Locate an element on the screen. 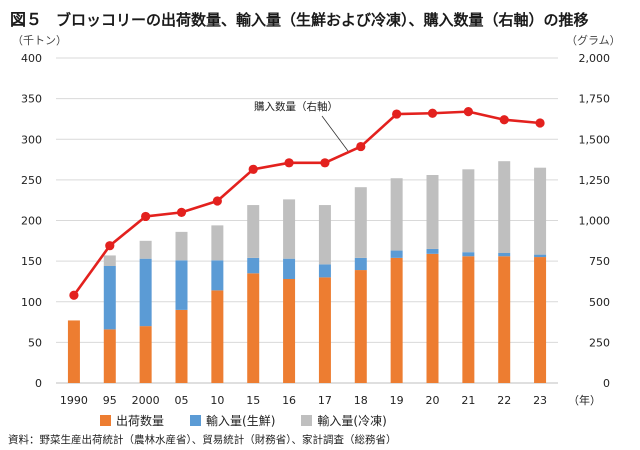 The height and width of the screenshot is (450, 640). legend-item-import-frozen: 輸入量(冷凍) is located at coordinates (344, 420).